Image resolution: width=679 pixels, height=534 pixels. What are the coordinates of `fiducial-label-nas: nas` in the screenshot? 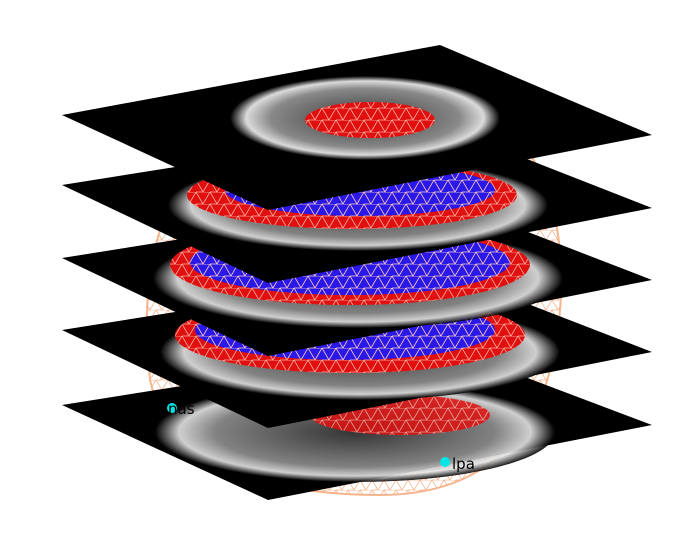 It's located at (181, 409).